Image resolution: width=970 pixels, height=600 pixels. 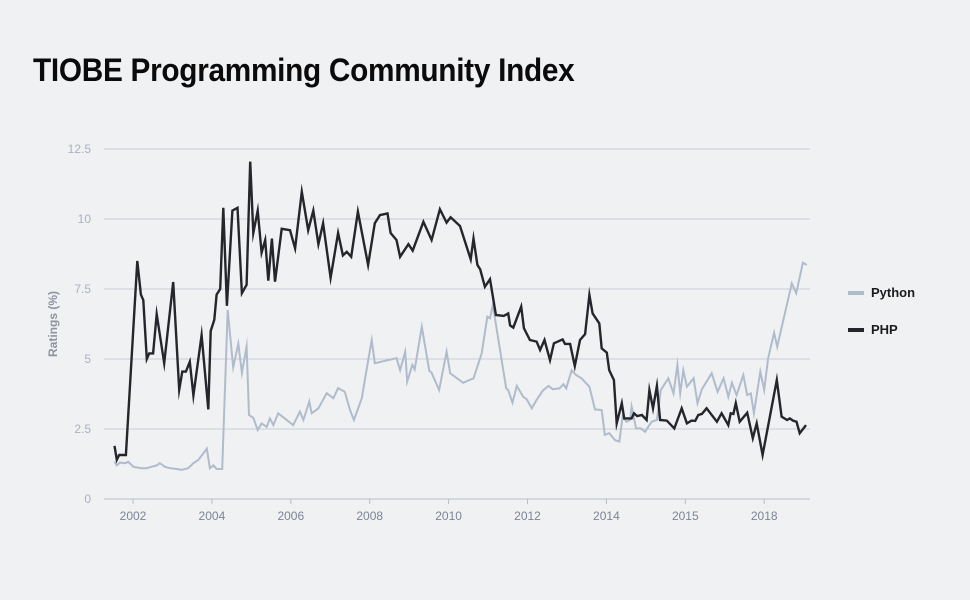 I want to click on x-tick-label: 2010, so click(x=448, y=516).